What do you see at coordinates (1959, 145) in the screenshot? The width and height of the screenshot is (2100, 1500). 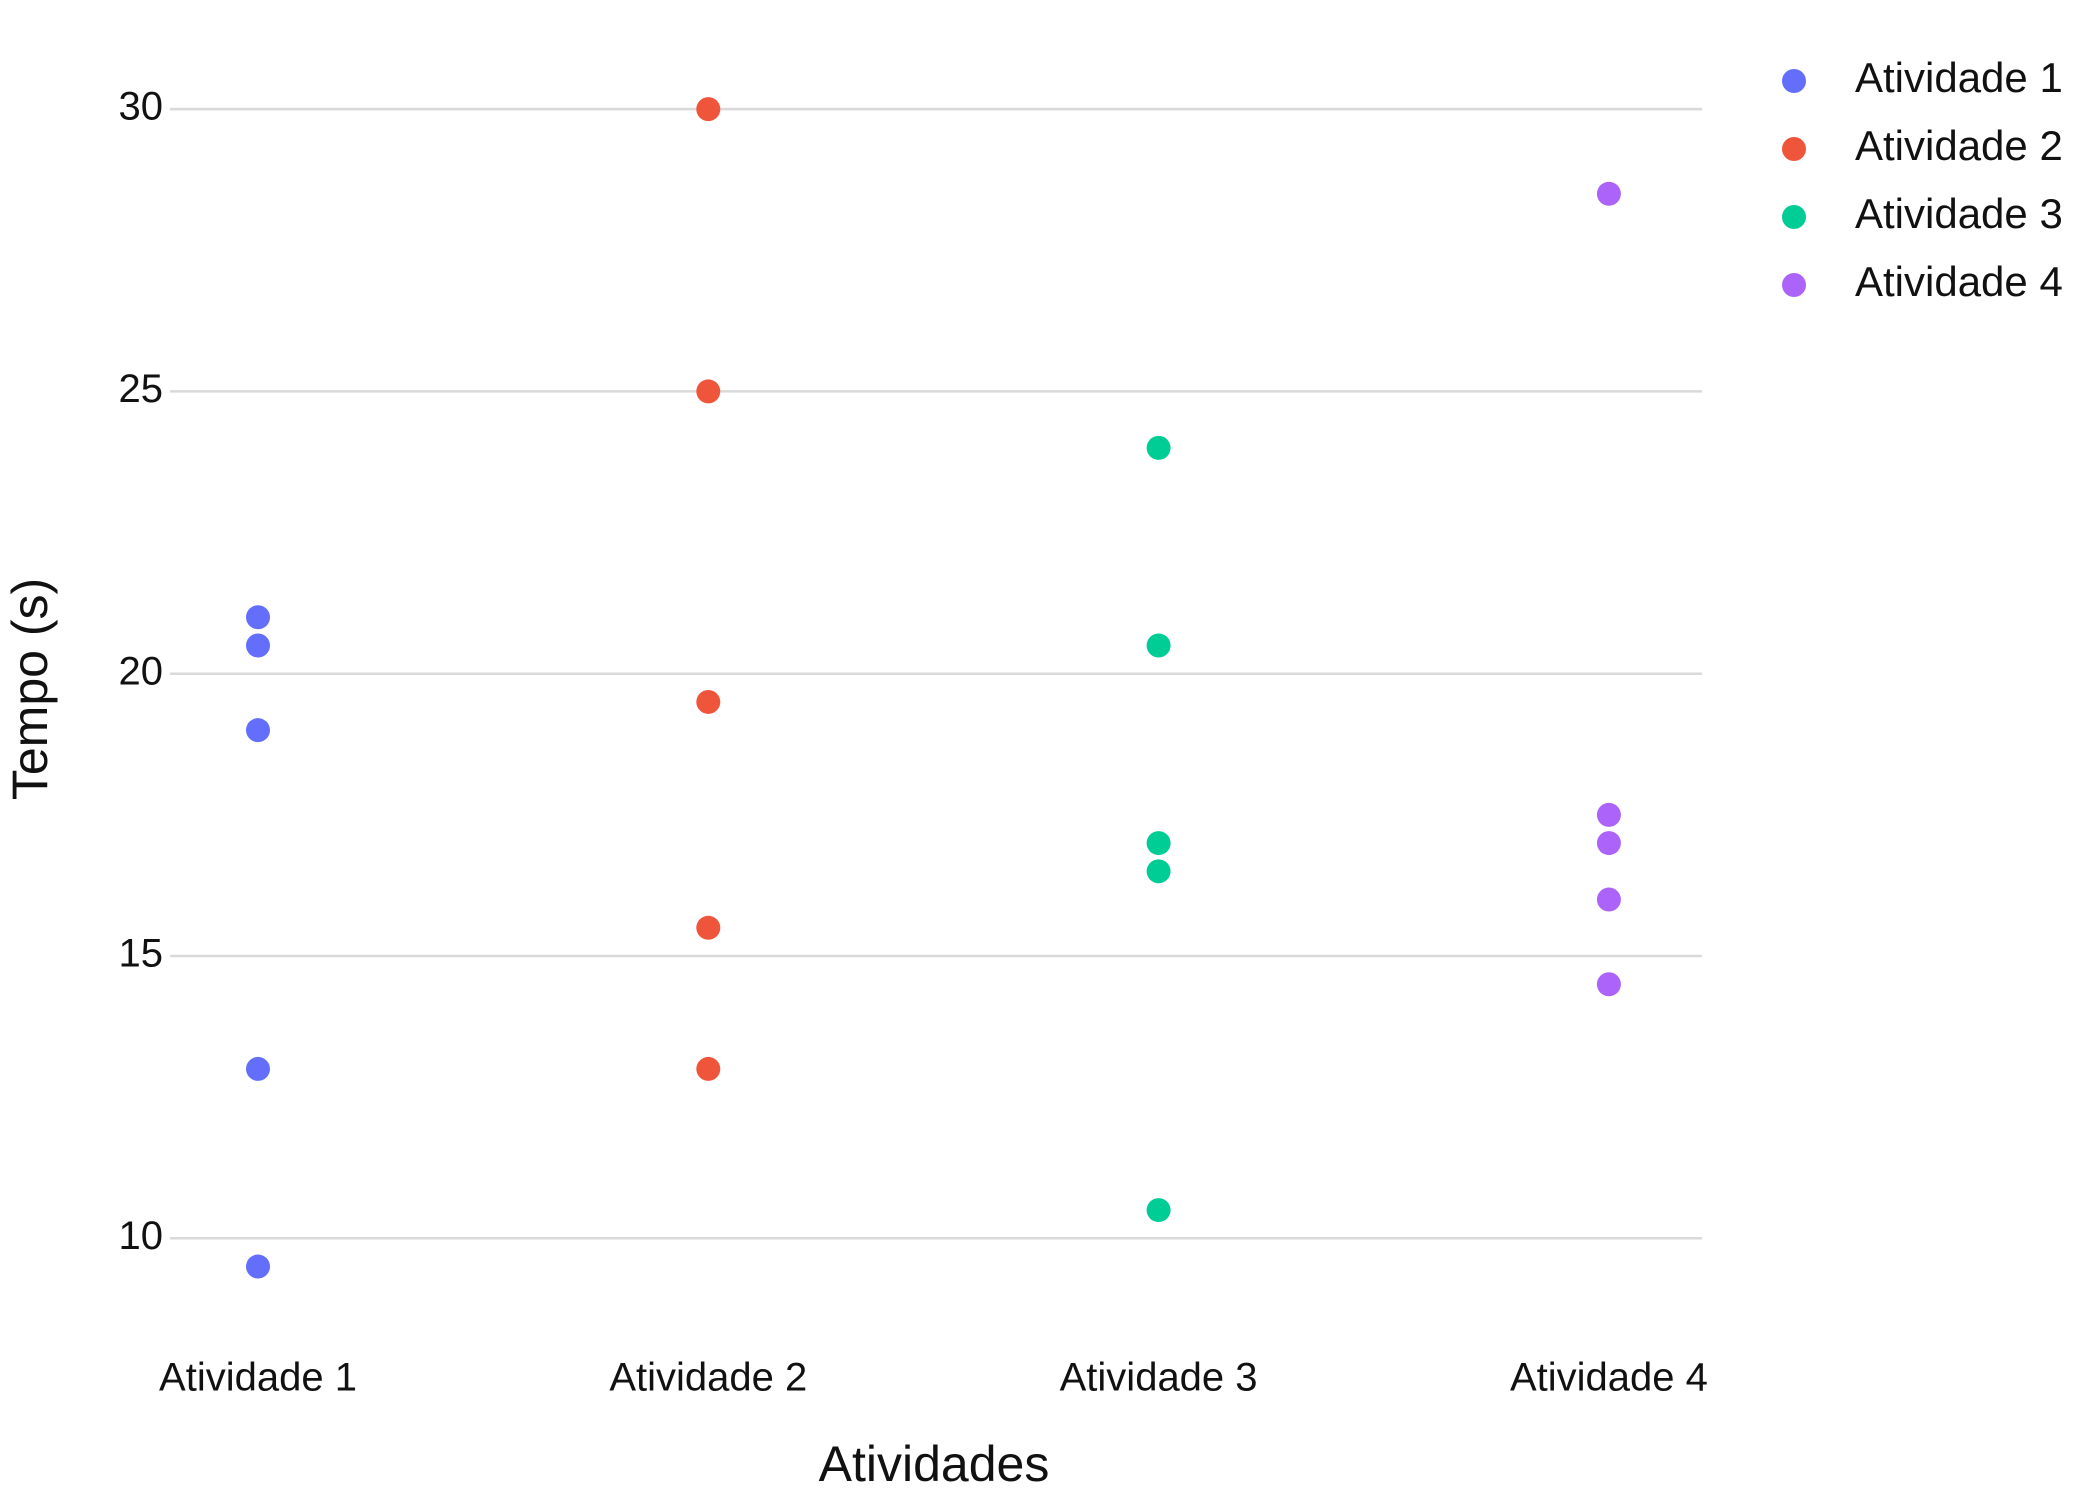 I see `legend-label: Atividade 2` at bounding box center [1959, 145].